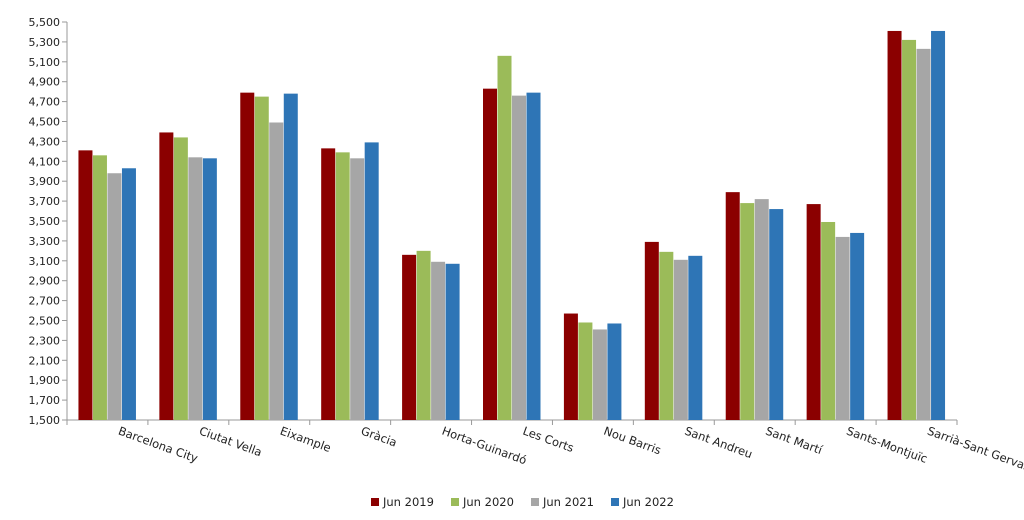  I want to click on x-category-label: Sant Martí, so click(794, 441).